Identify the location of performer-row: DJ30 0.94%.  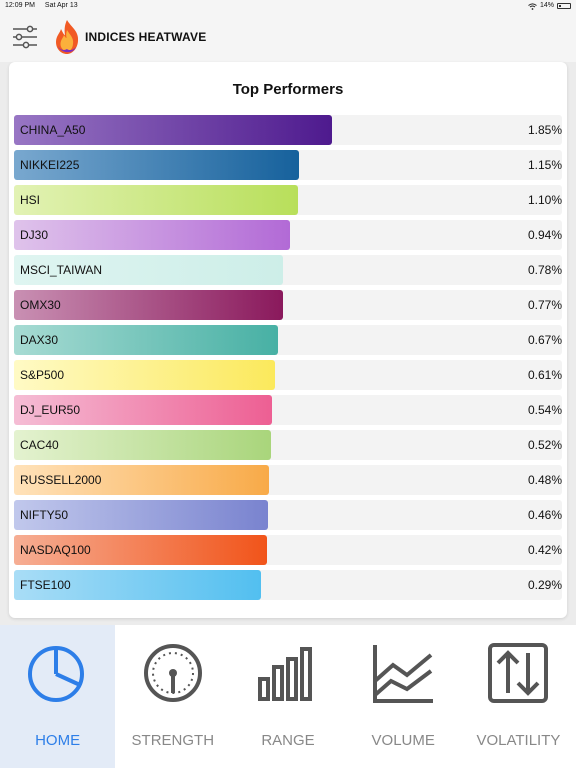
(288, 235).